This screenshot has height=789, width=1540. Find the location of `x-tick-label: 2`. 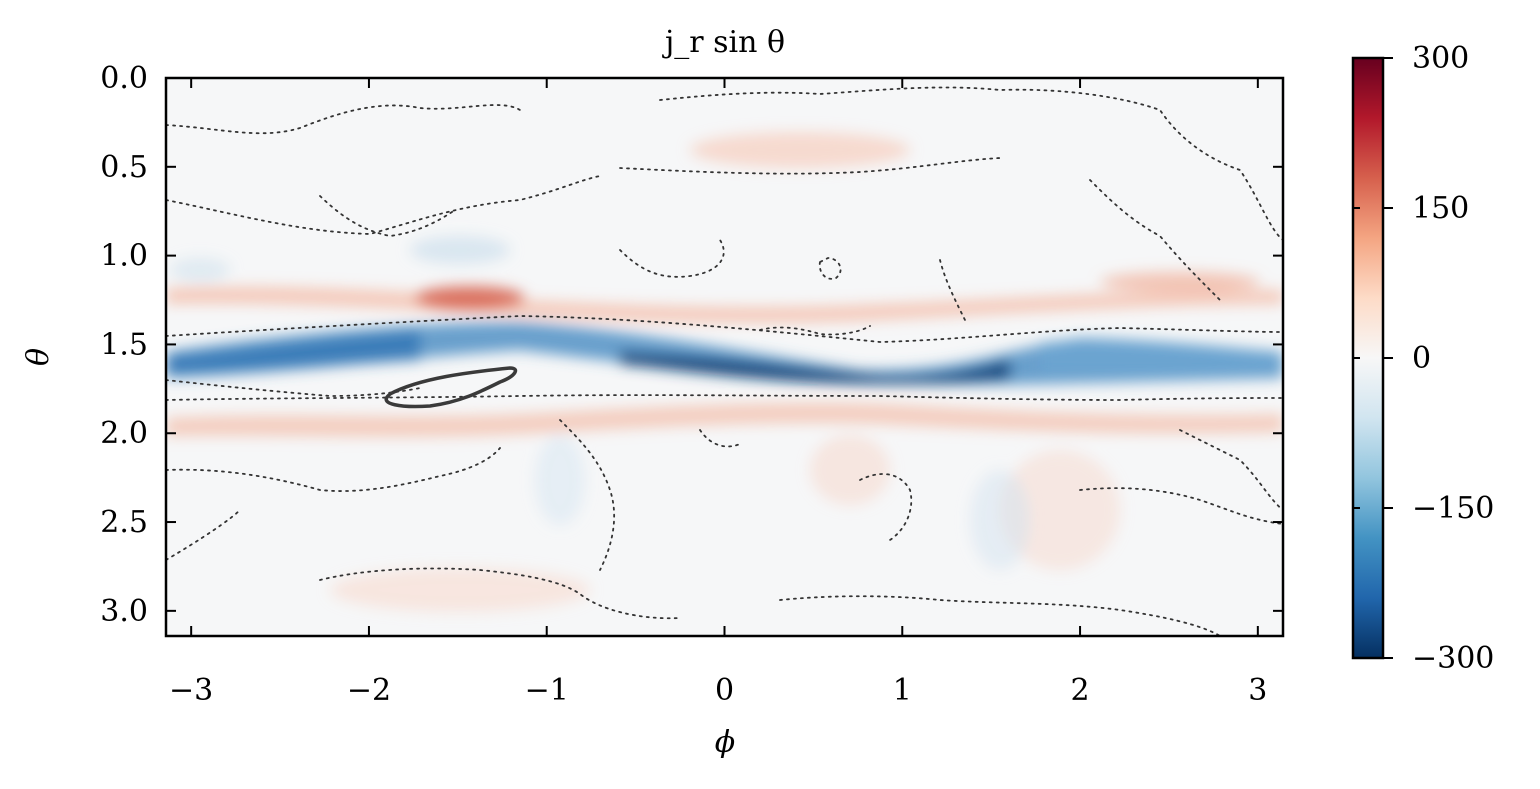

x-tick-label: 2 is located at coordinates (1080, 690).